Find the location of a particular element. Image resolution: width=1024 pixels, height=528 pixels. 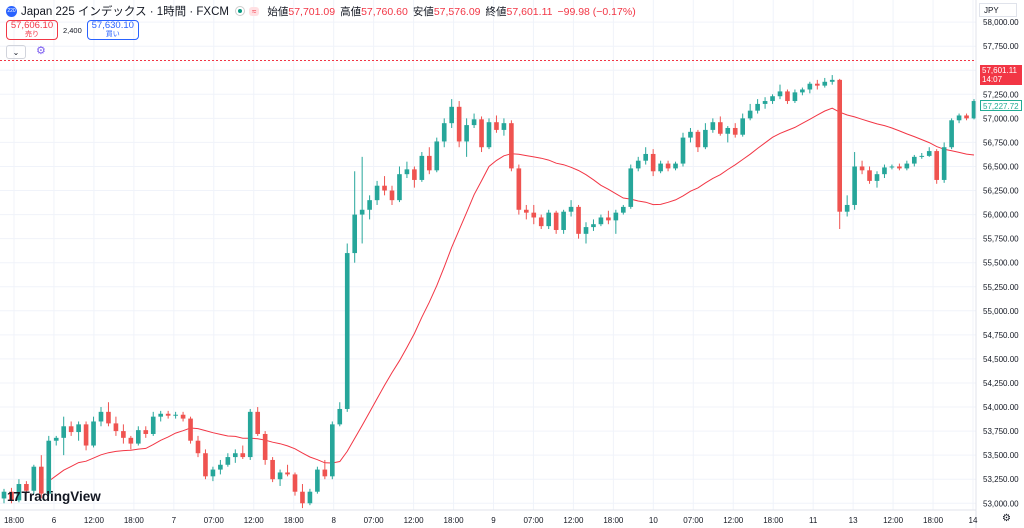

logo-mark-icon: 17 is located at coordinates (14, 496).